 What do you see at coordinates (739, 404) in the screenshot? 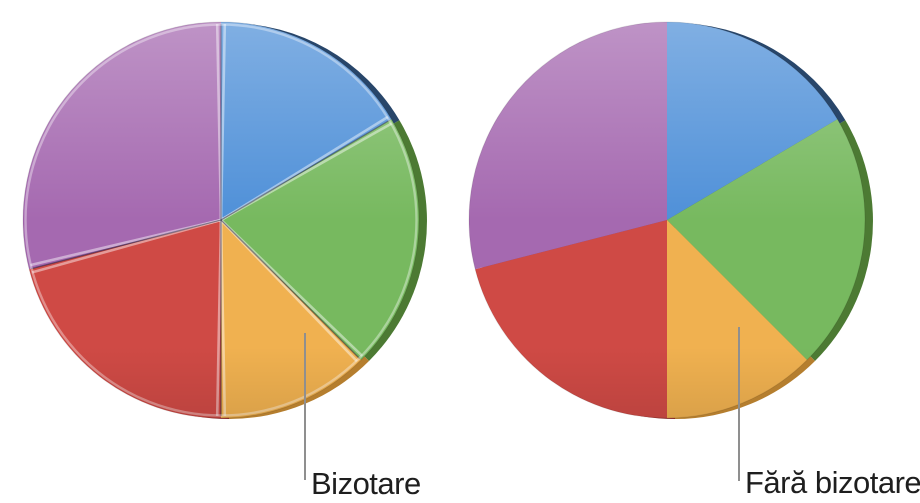
I see `callout-line-no-bevel` at bounding box center [739, 404].